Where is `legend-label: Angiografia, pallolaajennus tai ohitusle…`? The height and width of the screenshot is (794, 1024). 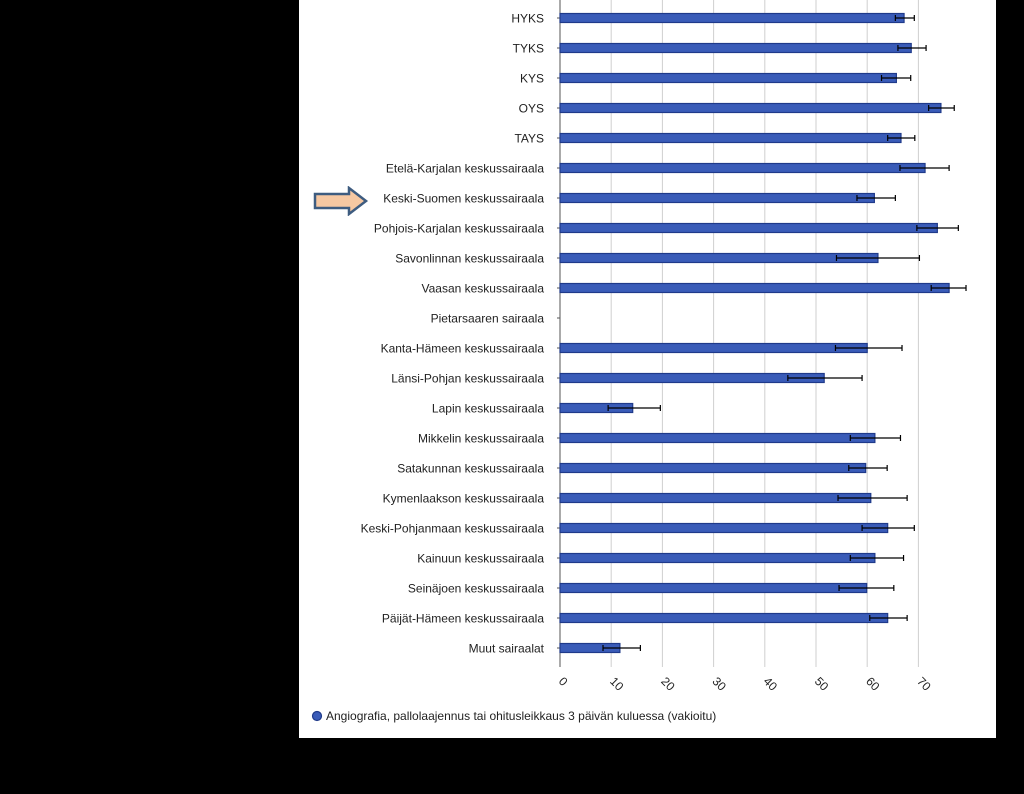
legend-label: Angiografia, pallolaajennus tai ohitusle… is located at coordinates (521, 716).